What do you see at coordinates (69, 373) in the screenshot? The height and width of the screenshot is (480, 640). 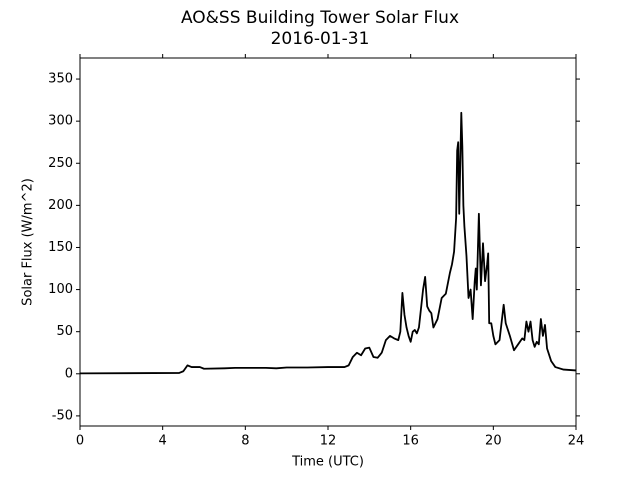 I see `y-tick-label: 0` at bounding box center [69, 373].